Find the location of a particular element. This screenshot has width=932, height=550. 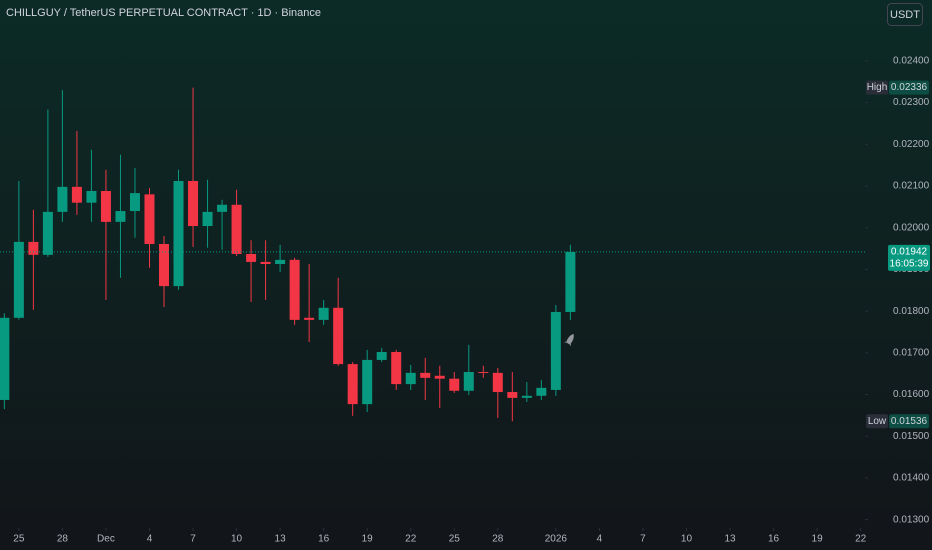

x-tick-label: Dec is located at coordinates (106, 539).